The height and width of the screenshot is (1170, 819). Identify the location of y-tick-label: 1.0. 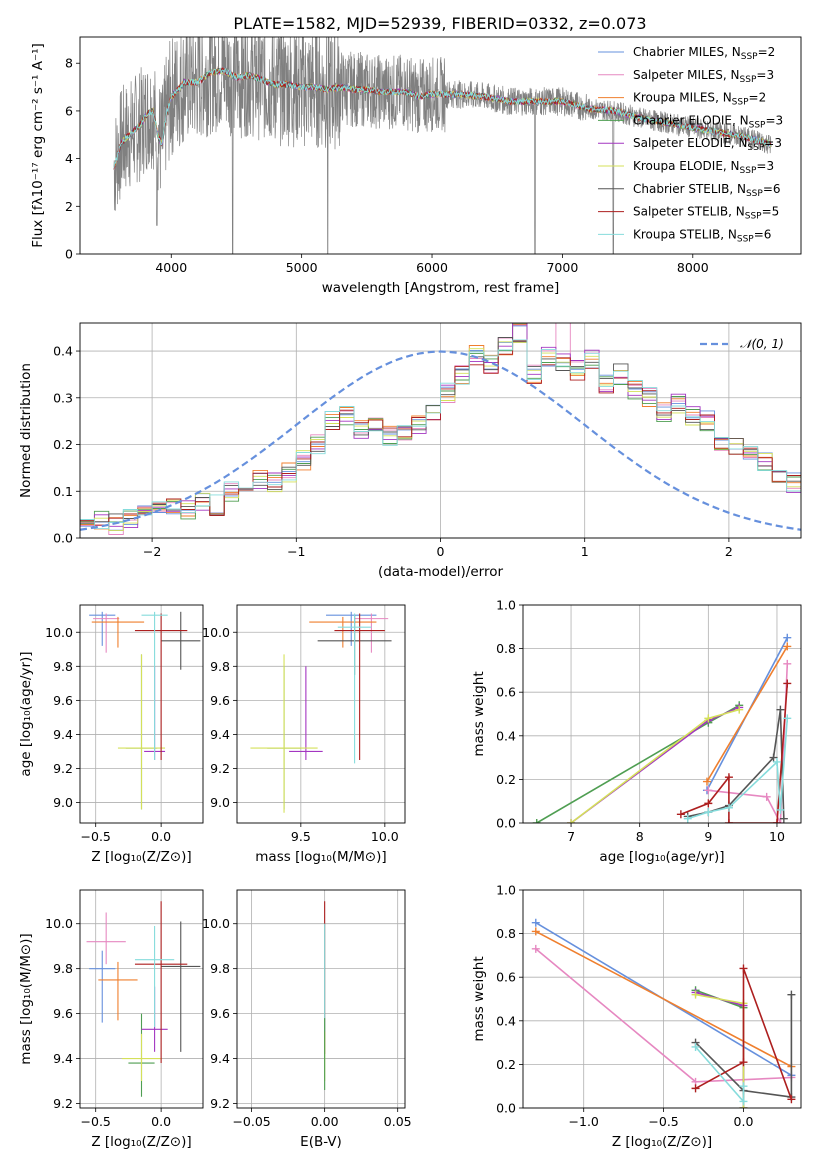
(506, 605).